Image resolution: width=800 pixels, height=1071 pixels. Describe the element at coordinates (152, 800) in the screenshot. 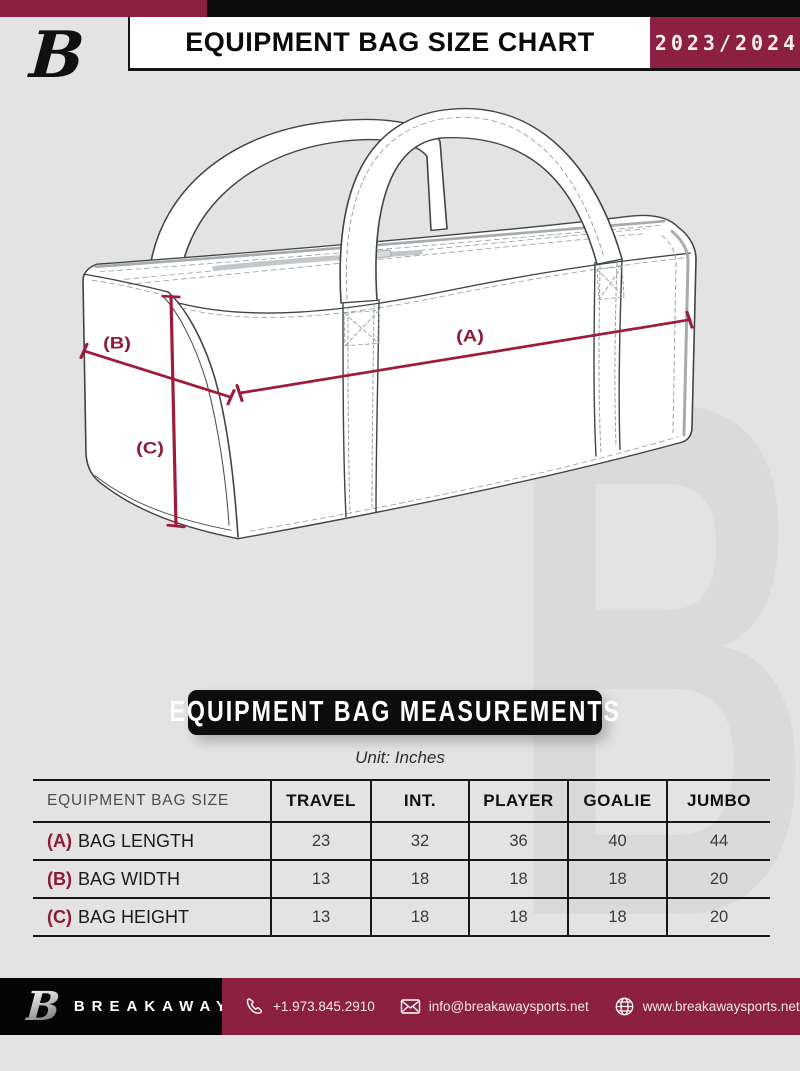

I see `size-table-title: EQUIPMENT BAG SIZE` at that location.